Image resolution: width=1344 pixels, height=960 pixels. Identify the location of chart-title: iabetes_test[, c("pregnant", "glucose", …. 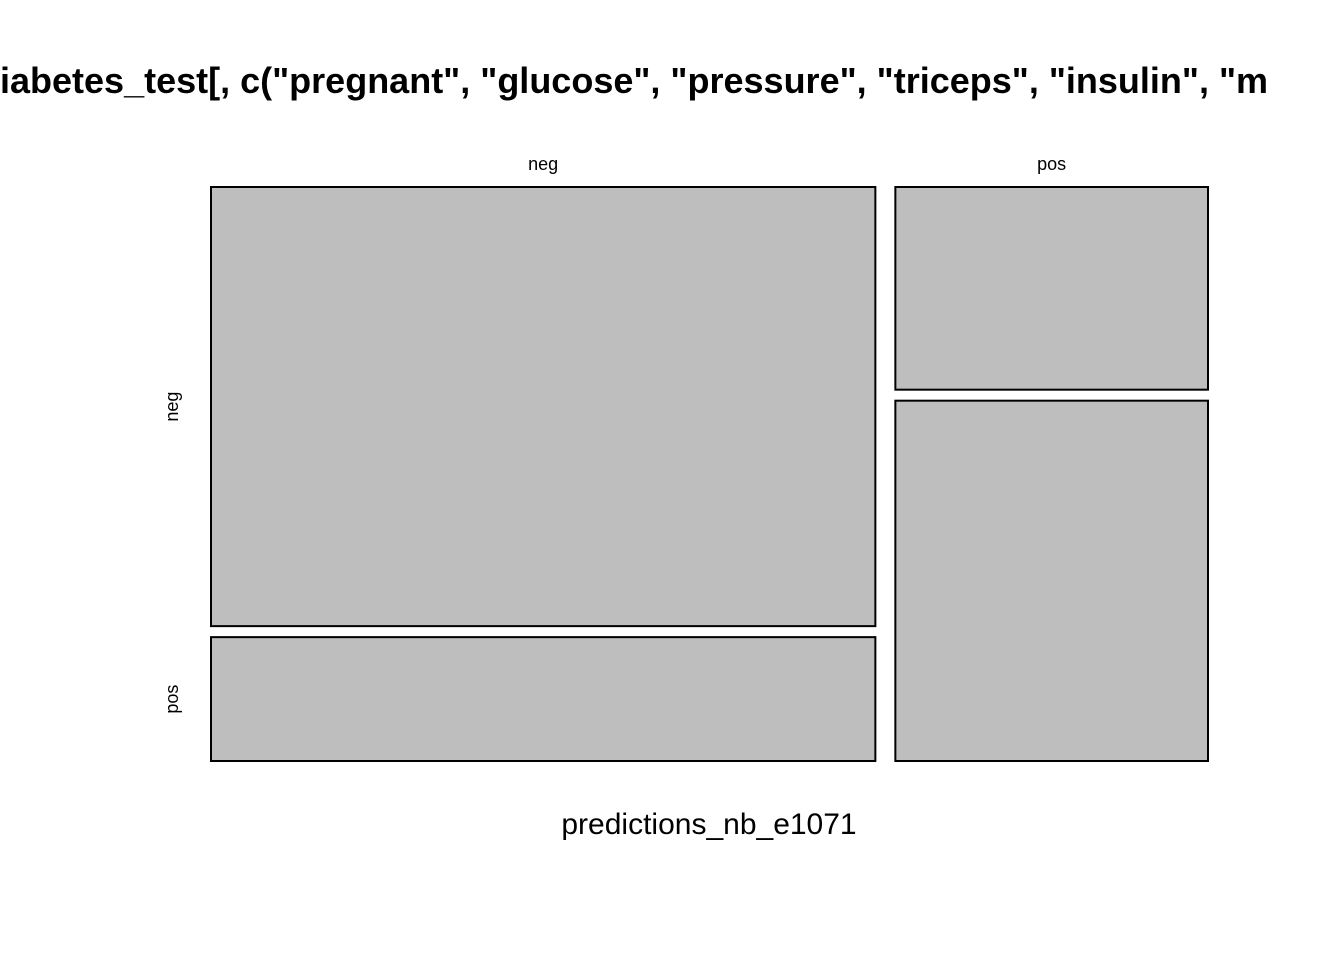
(634, 80).